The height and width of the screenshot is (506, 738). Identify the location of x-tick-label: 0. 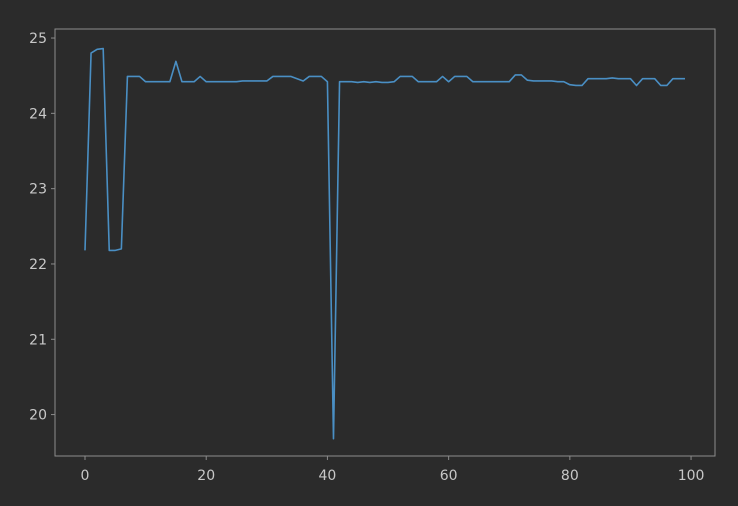
(85, 476).